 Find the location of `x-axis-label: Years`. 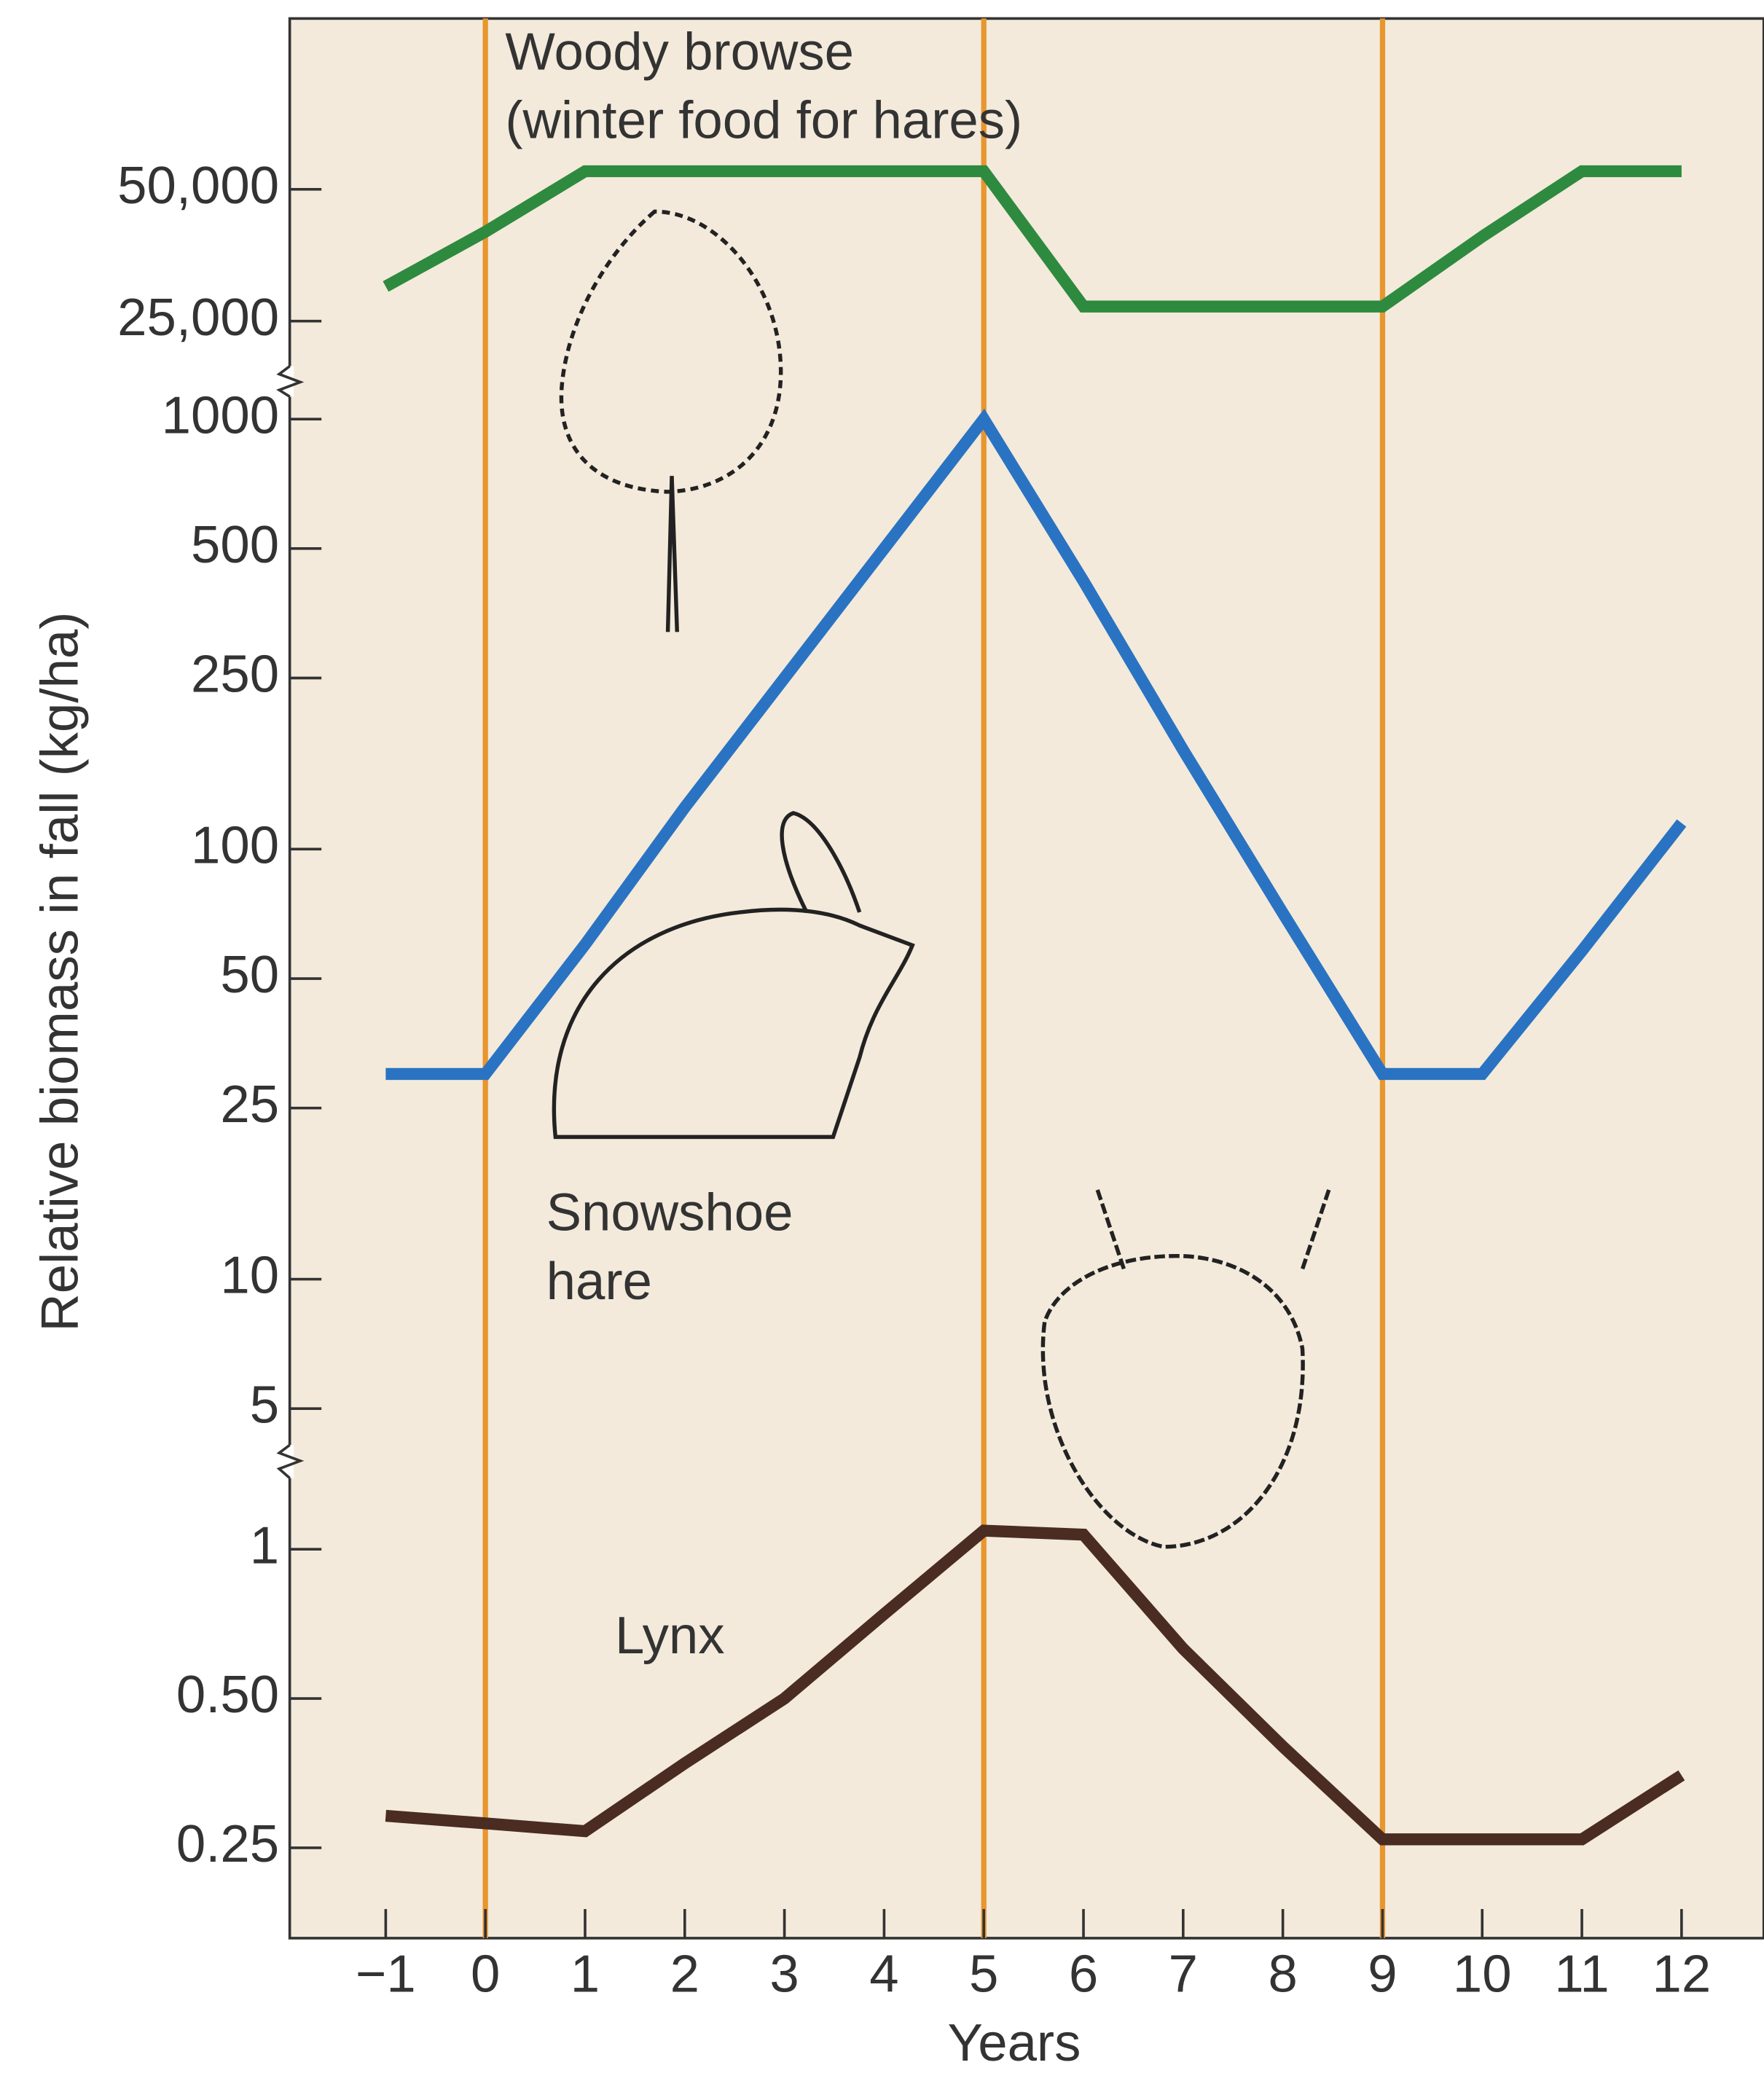

x-axis-label: Years is located at coordinates (1014, 2042).